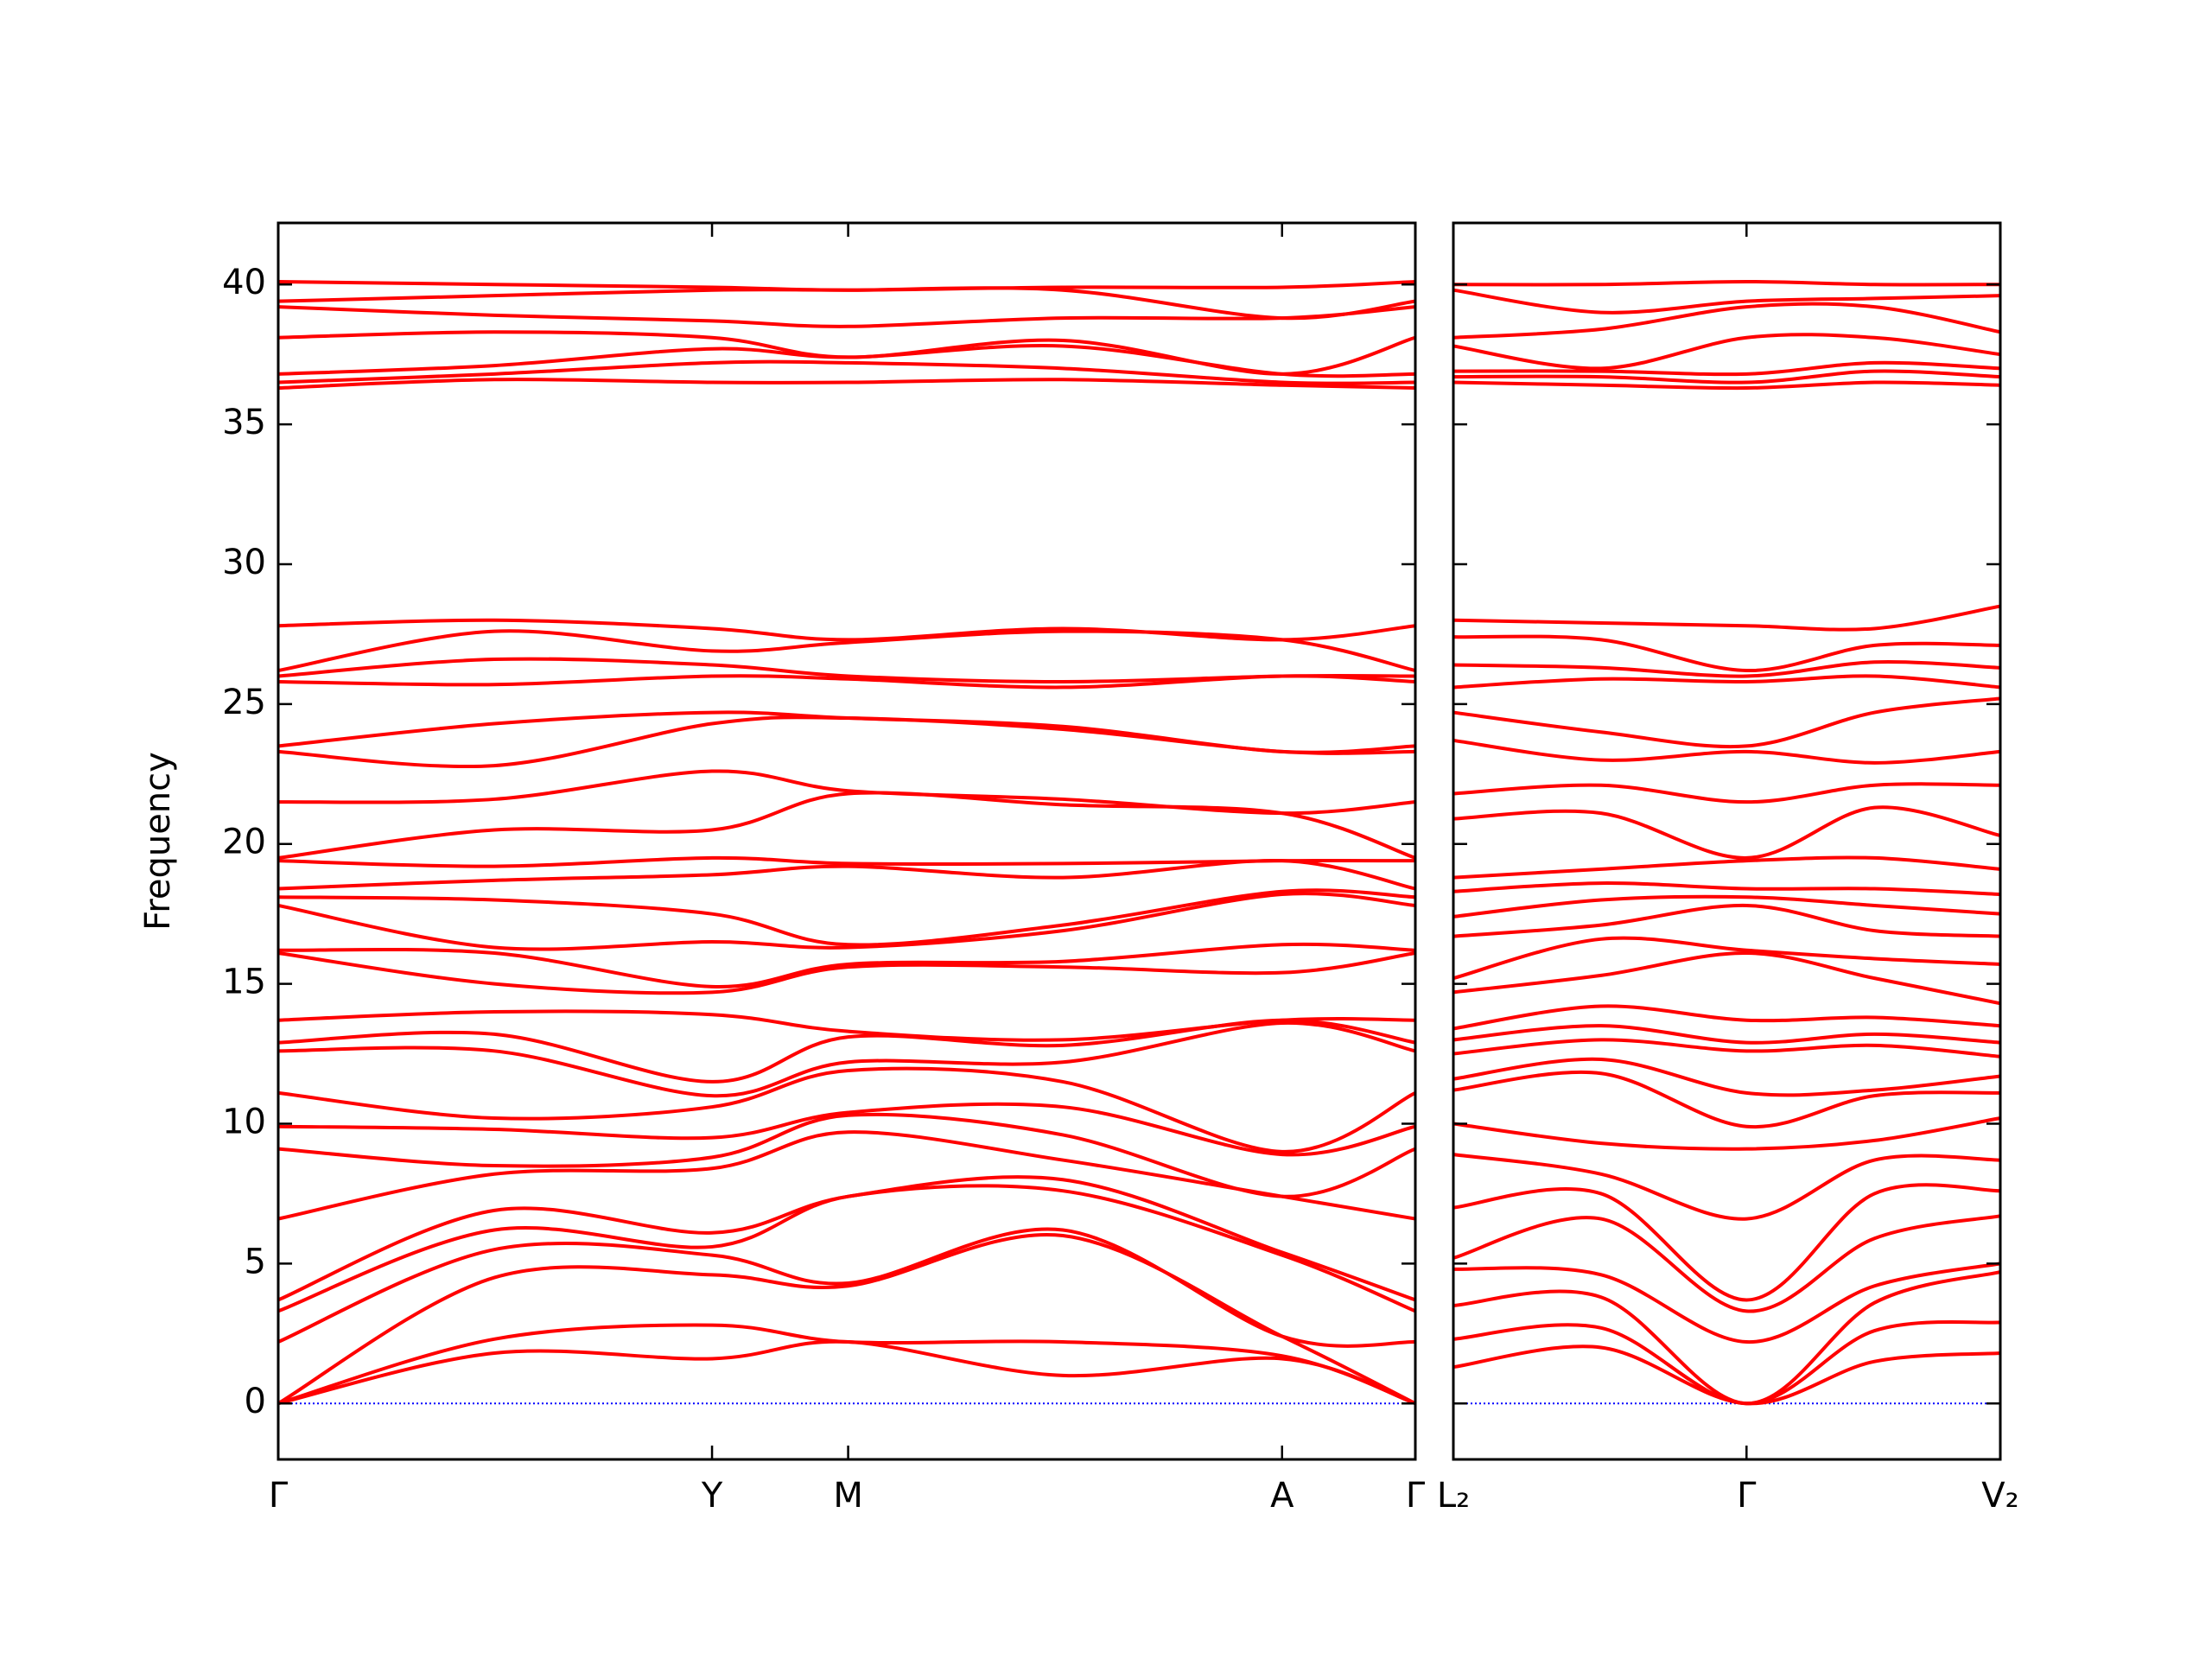 This screenshot has height=1659, width=2212. I want to click on x-tick-label: A, so click(1282, 1496).